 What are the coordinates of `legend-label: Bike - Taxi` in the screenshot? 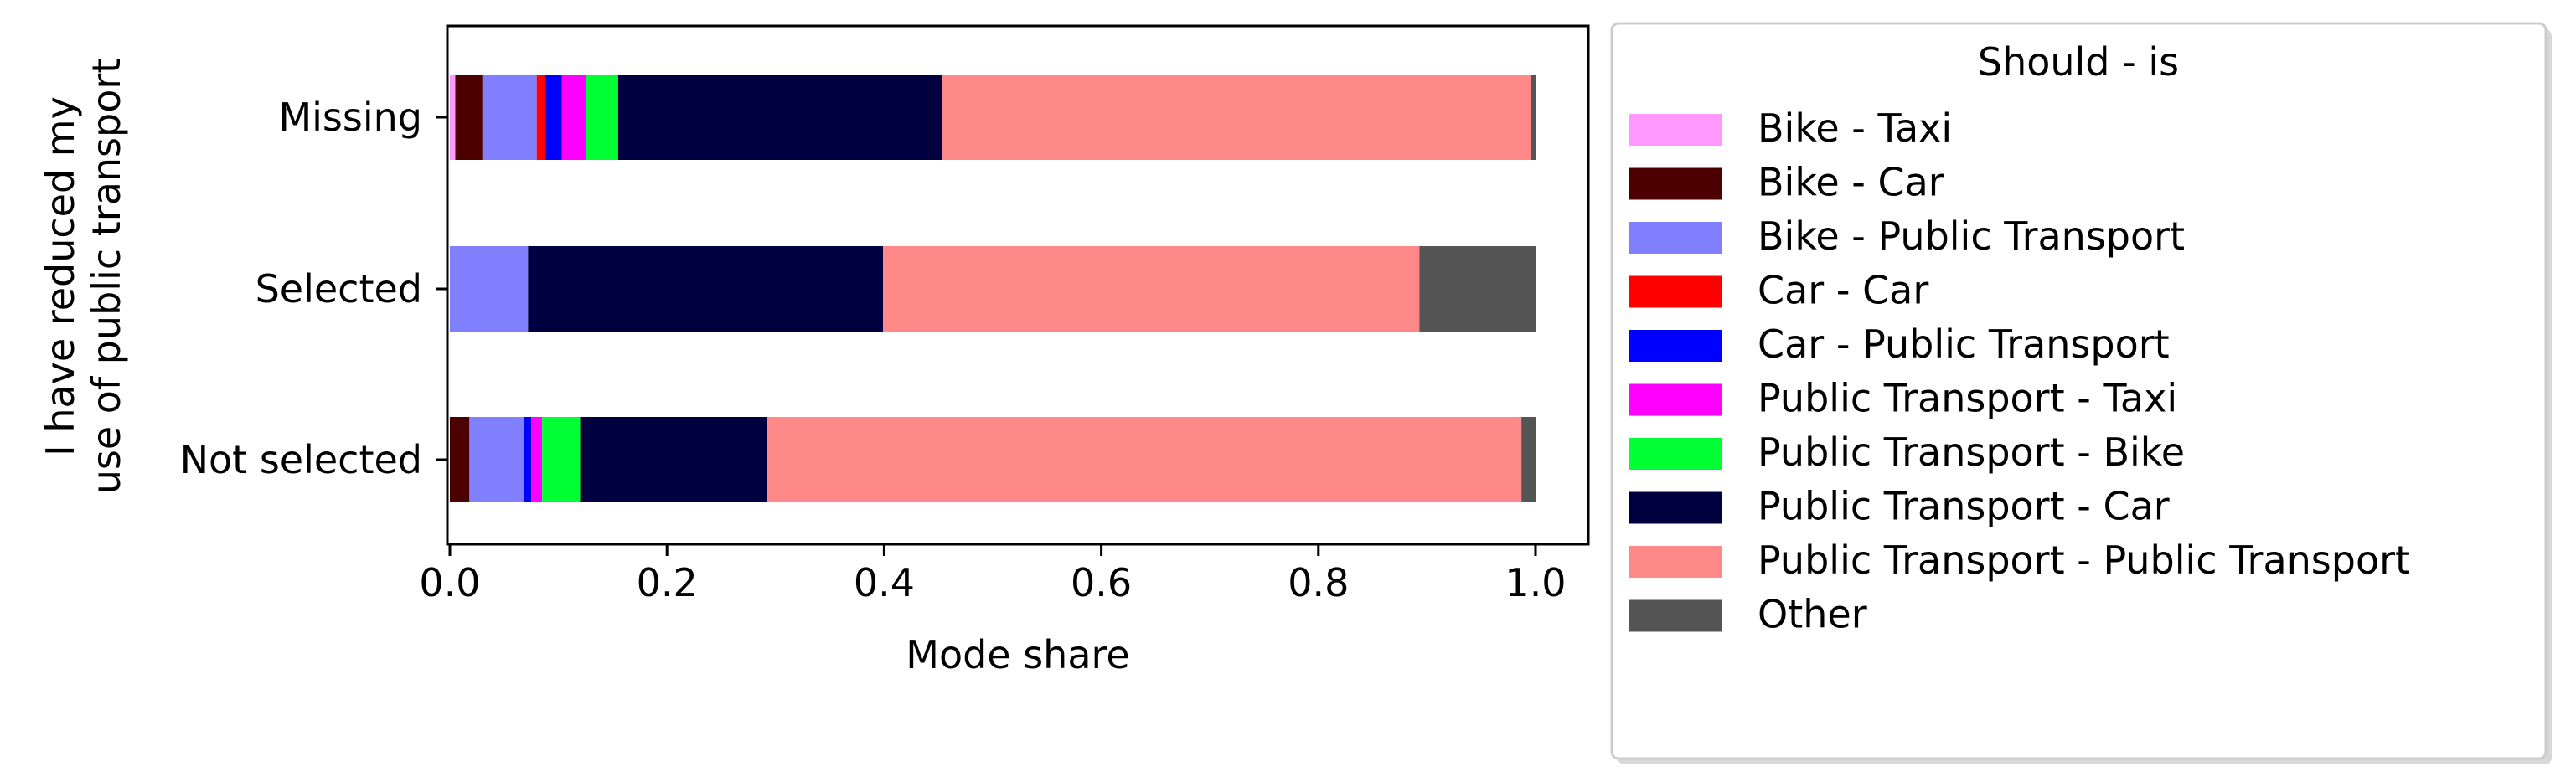 It's located at (1855, 128).